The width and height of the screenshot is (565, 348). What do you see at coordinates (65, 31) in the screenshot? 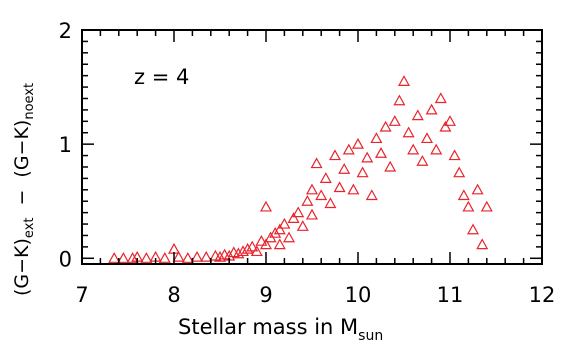
I see `y-tick-label: 2` at bounding box center [65, 31].